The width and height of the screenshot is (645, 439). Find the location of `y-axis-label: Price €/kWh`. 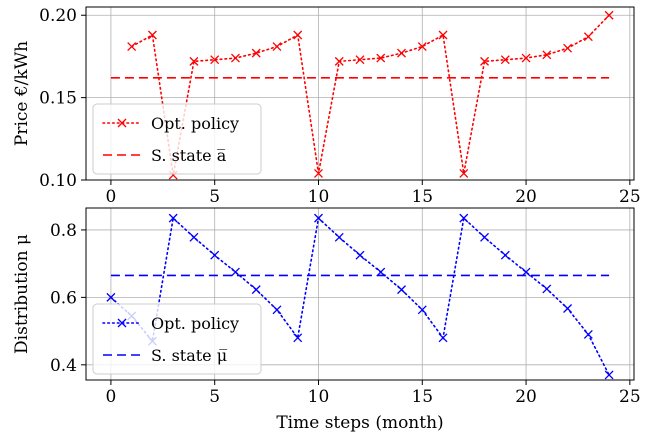

y-axis-label: Price €/kWh is located at coordinates (22, 93).